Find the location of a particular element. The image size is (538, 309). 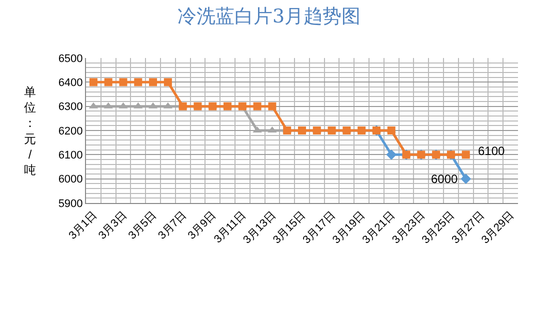

y-tick-label: 6100 is located at coordinates (70, 156).